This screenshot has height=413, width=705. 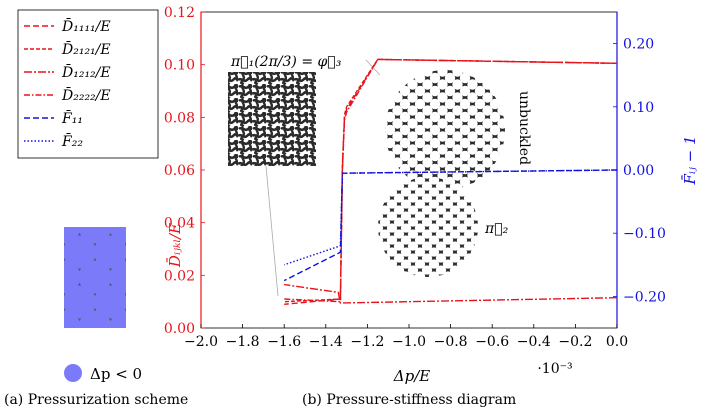 What do you see at coordinates (179, 13) in the screenshot?
I see `left-tick-label: 0.12` at bounding box center [179, 13].